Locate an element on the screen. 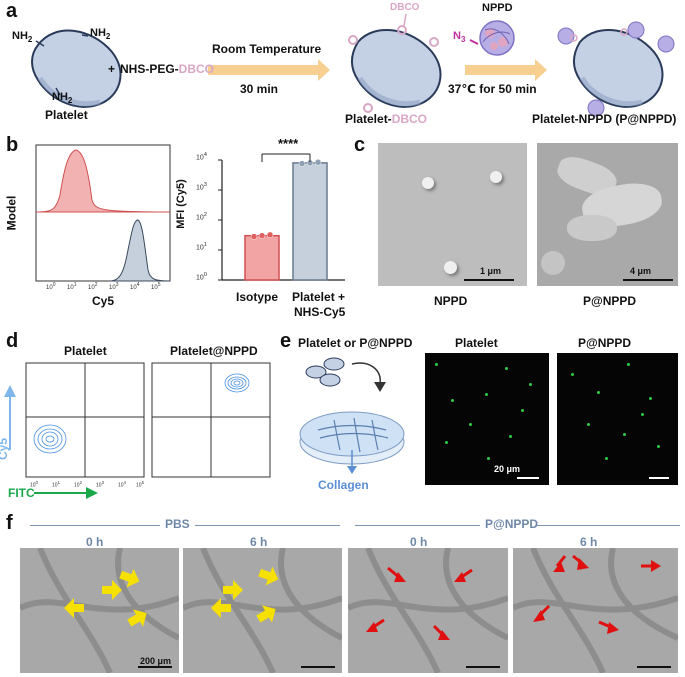  bar-cat-platelet-line1: Platelet + is located at coordinates (319, 297).